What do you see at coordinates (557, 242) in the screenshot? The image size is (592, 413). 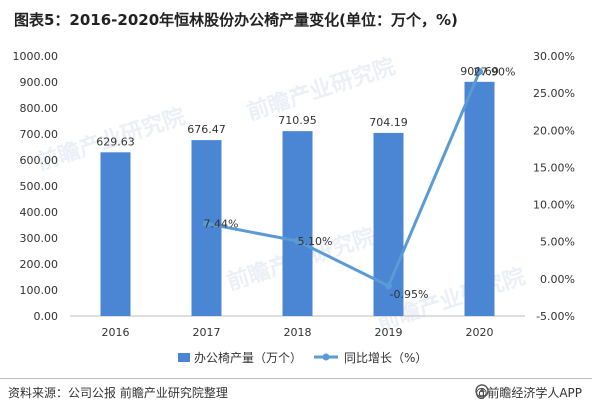 I see `right-tick-label: 5.00%` at bounding box center [557, 242].